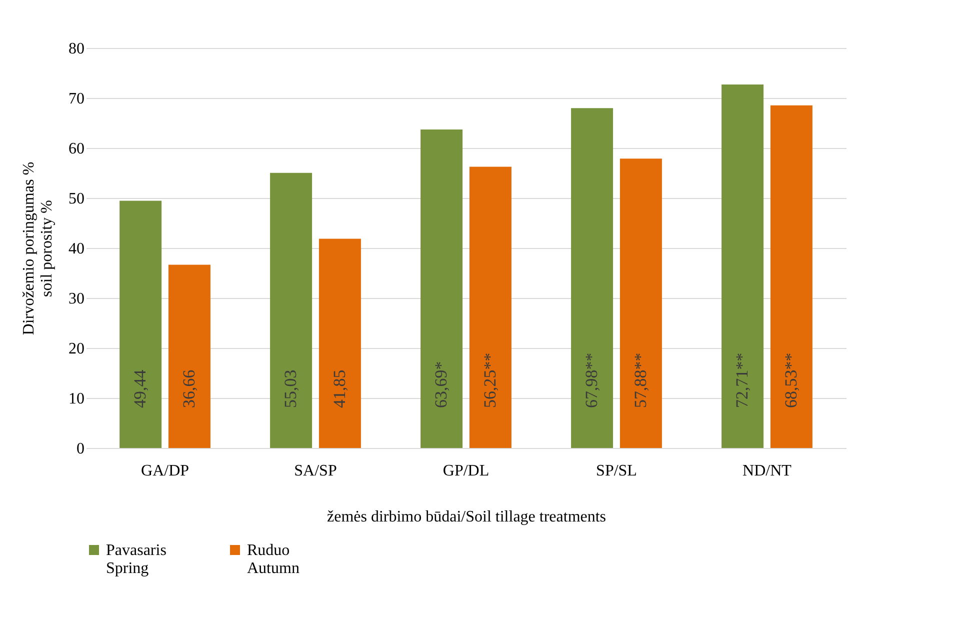  What do you see at coordinates (640, 380) in the screenshot?
I see `data-label: 57,88**` at bounding box center [640, 380].